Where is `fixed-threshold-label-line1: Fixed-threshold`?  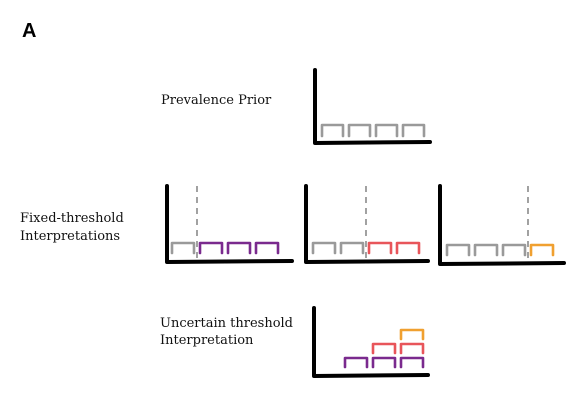 fixed-threshold-label-line1: Fixed-threshold is located at coordinates (72, 218).